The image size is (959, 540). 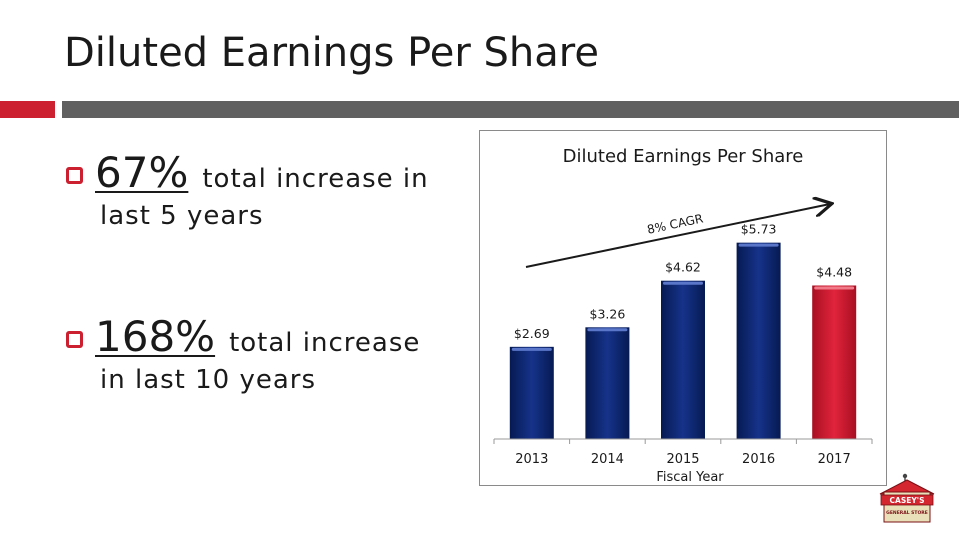 What do you see at coordinates (608, 313) in the screenshot?
I see `data-label-2014: $3.26` at bounding box center [608, 313].